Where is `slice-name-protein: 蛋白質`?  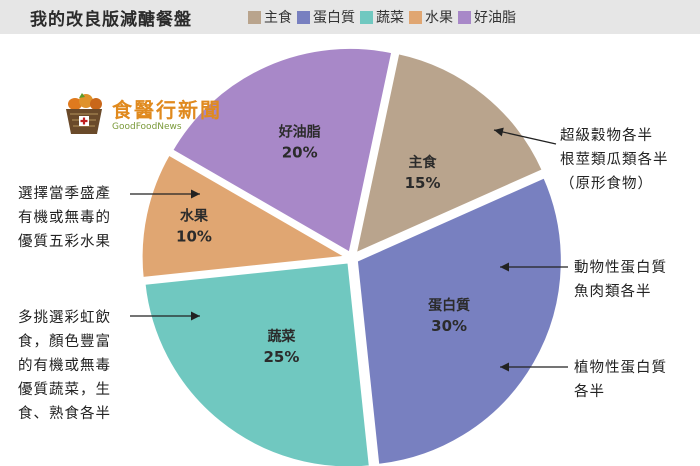
slice-name-protein: 蛋白質 is located at coordinates (449, 305).